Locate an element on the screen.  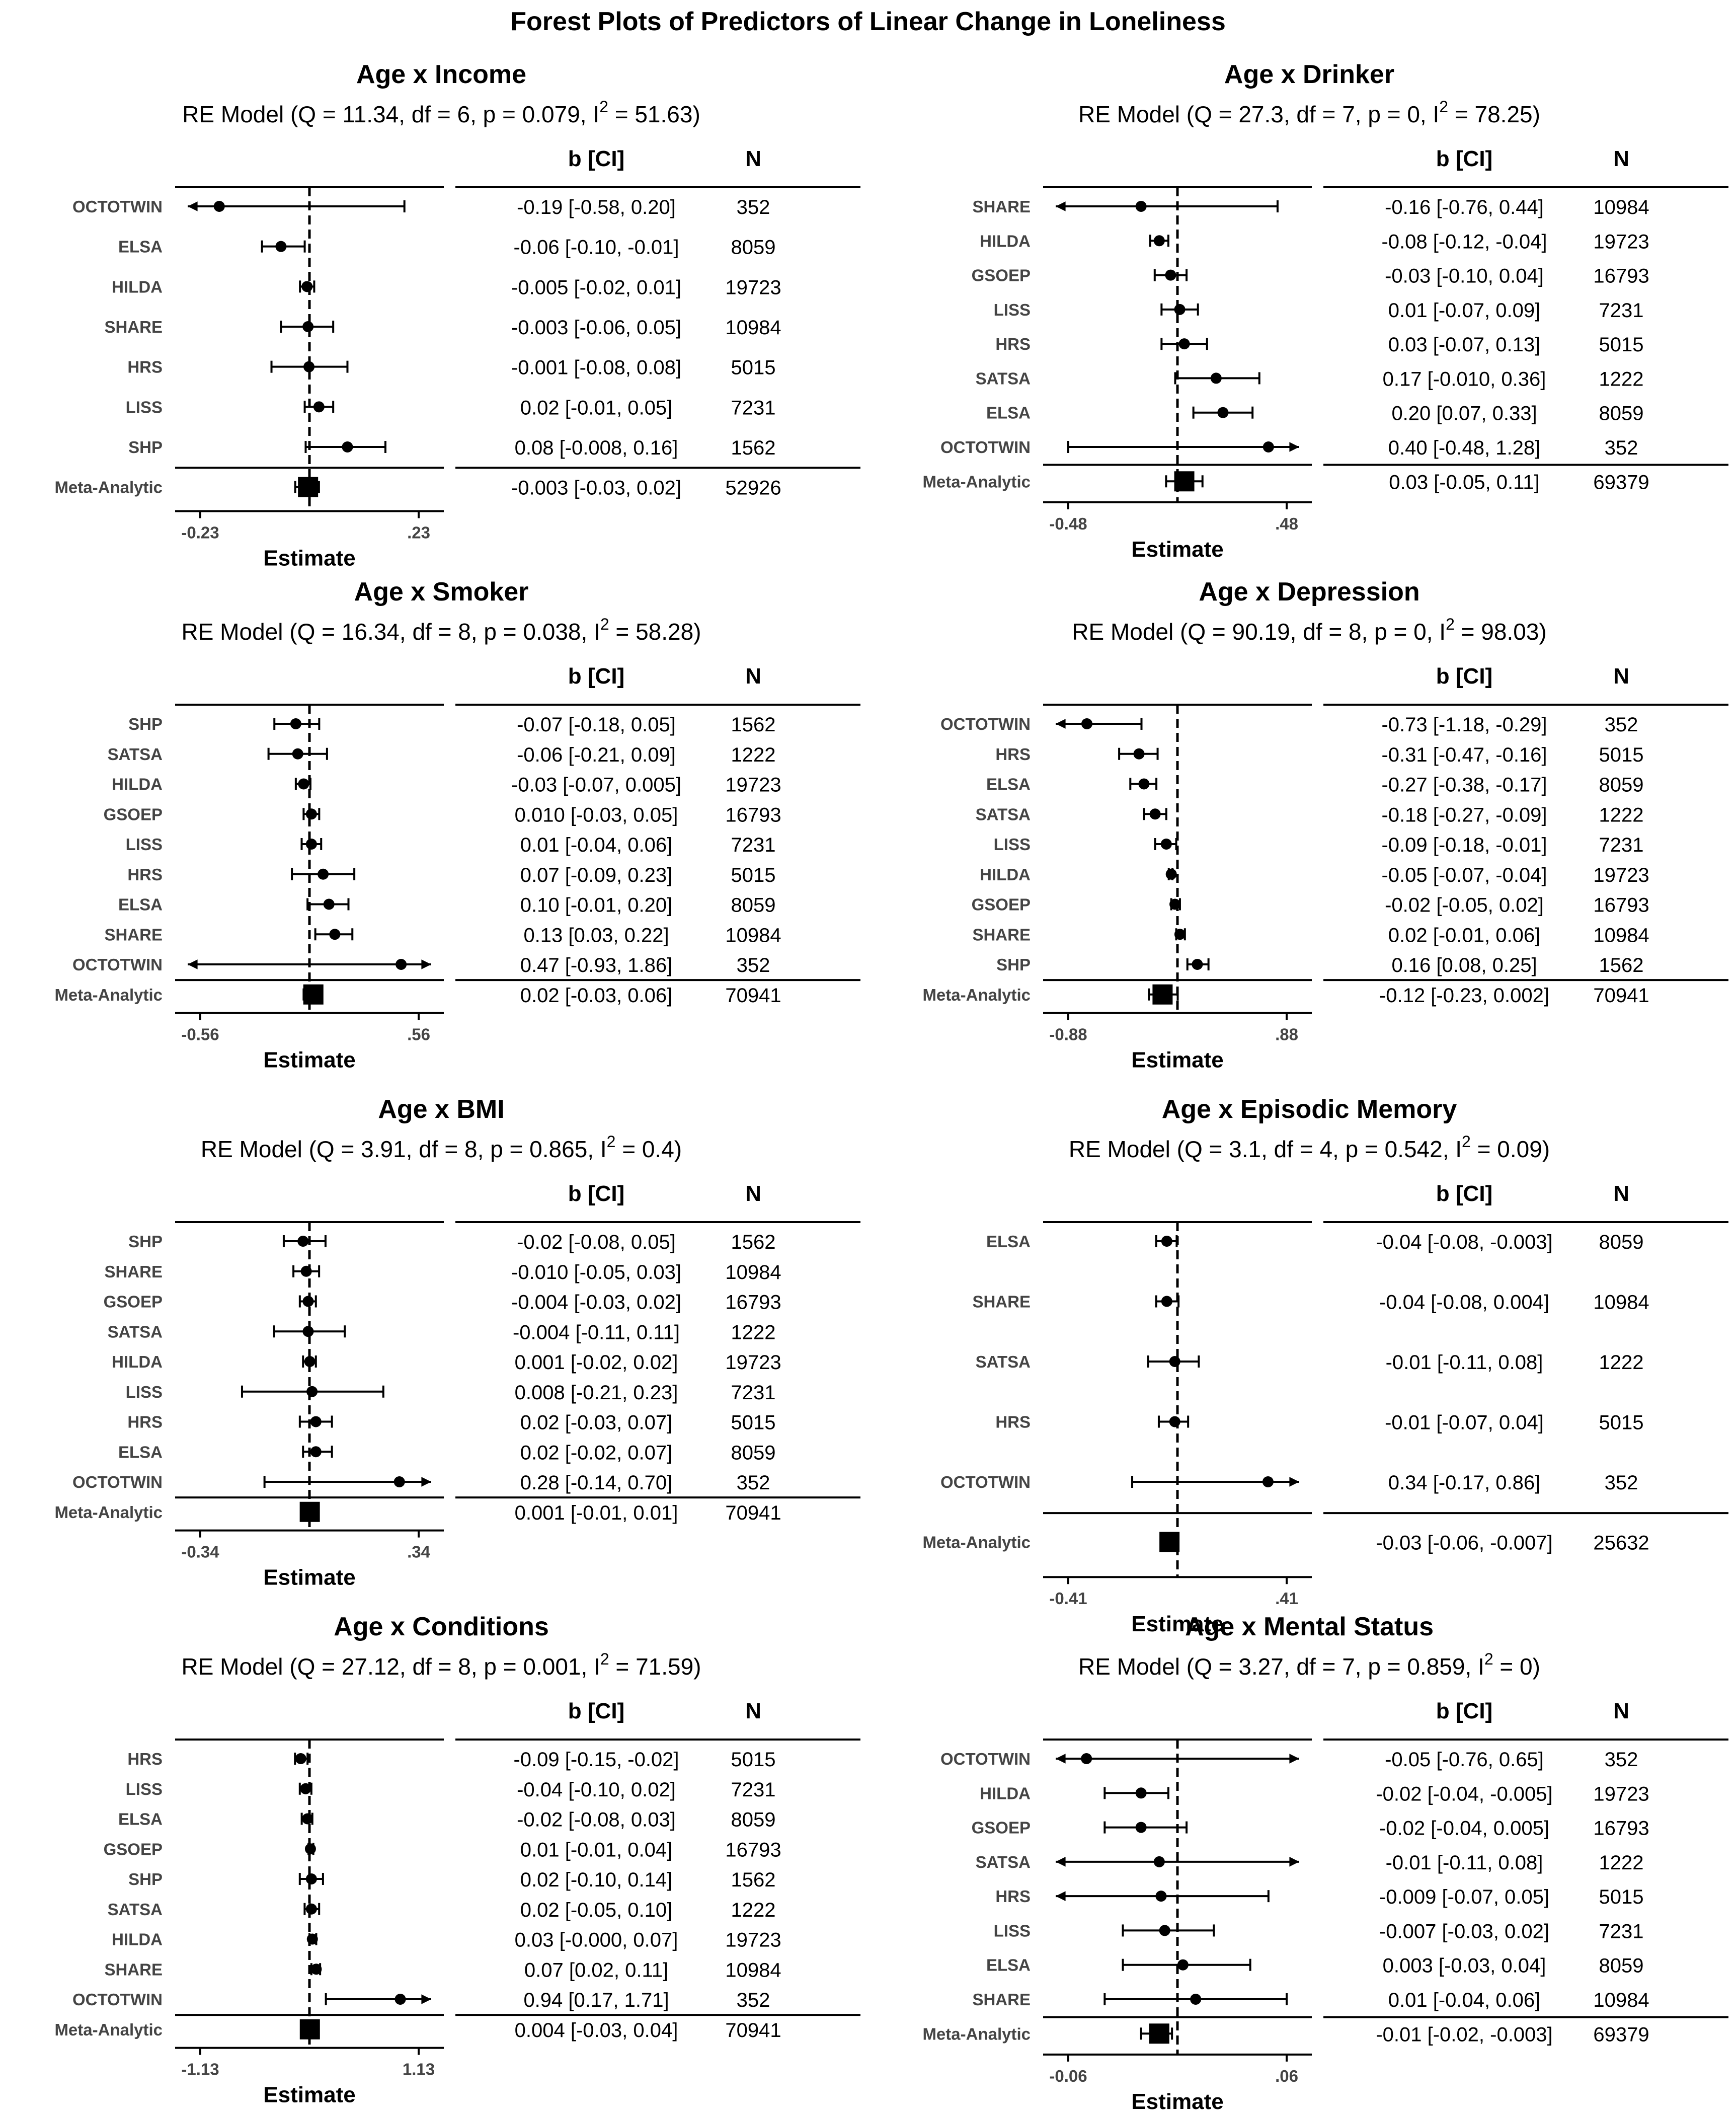
meta-sample-size-text: 70941 is located at coordinates (1621, 996).